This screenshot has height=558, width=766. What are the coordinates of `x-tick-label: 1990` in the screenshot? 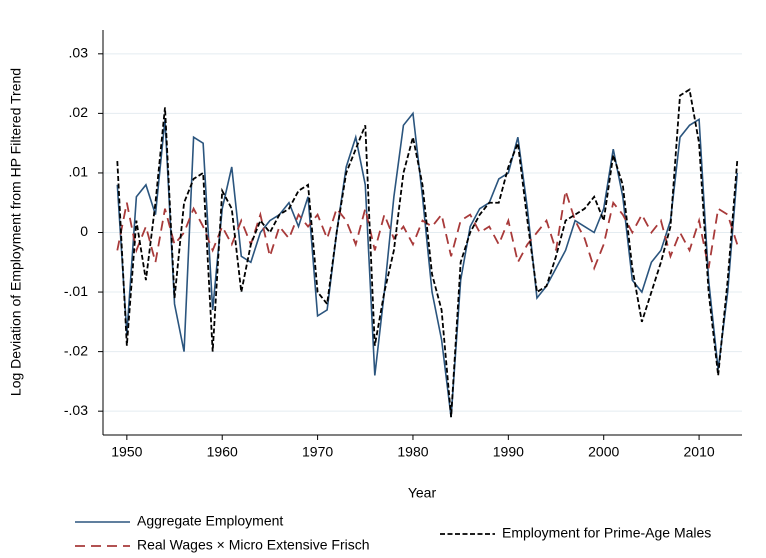 It's located at (508, 452).